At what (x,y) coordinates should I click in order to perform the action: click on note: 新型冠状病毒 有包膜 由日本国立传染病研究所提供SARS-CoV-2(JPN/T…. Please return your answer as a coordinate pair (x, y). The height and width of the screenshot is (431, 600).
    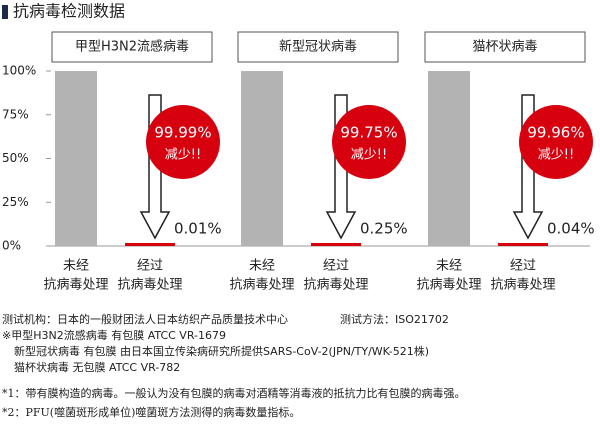
    Looking at the image, I should click on (221, 351).